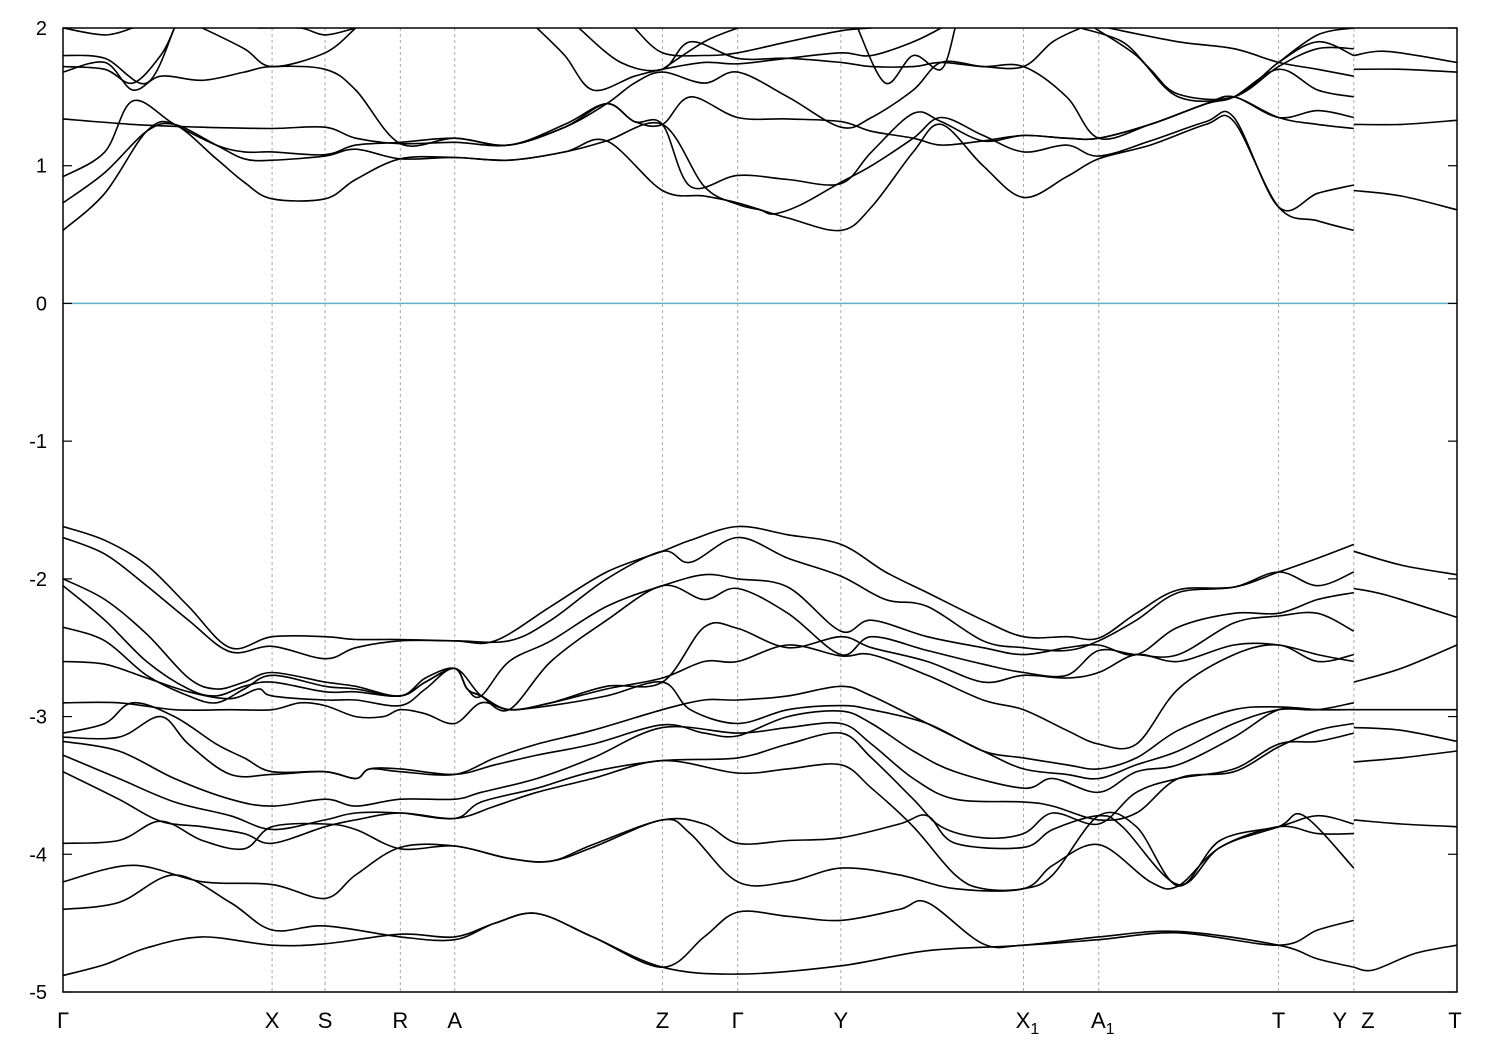 The width and height of the screenshot is (1500, 1050). What do you see at coordinates (41, 304) in the screenshot?
I see `y-tick-label-2: 0` at bounding box center [41, 304].